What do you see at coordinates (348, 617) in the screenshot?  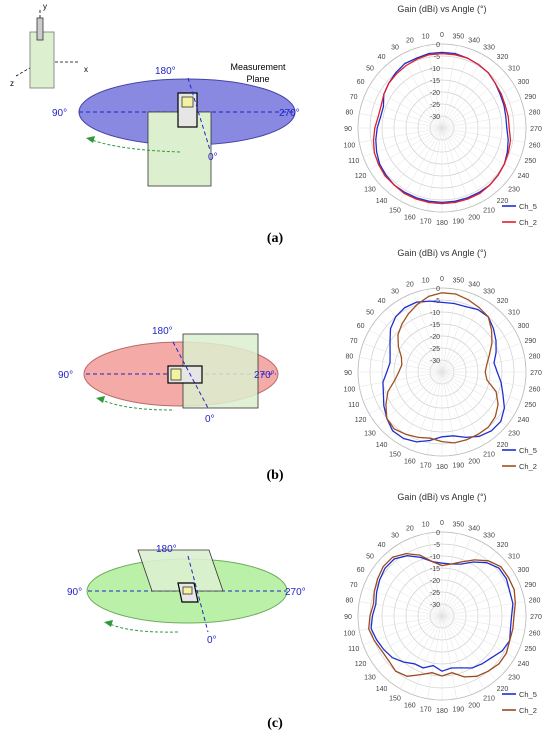 I see `angle-tick-label: 90` at bounding box center [348, 617].